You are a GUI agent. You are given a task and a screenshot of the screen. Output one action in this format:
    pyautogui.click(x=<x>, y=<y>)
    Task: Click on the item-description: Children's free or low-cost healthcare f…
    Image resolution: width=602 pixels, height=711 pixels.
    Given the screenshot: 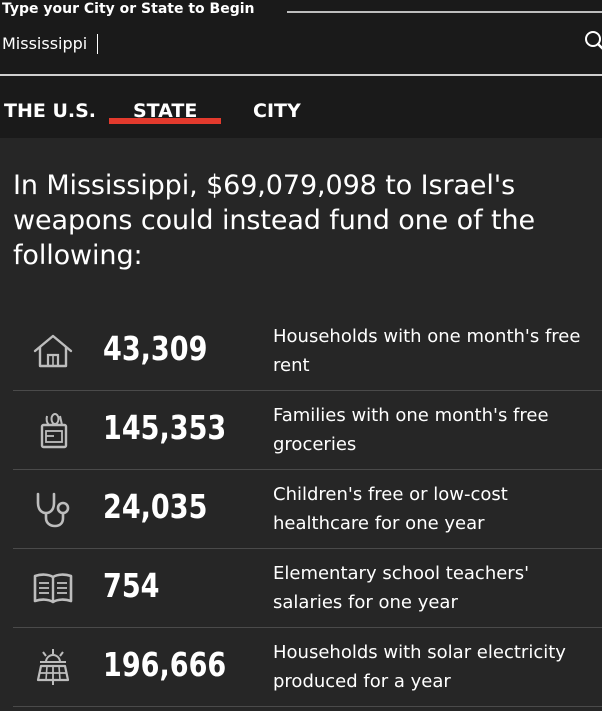 What is the action you would take?
    pyautogui.click(x=390, y=509)
    